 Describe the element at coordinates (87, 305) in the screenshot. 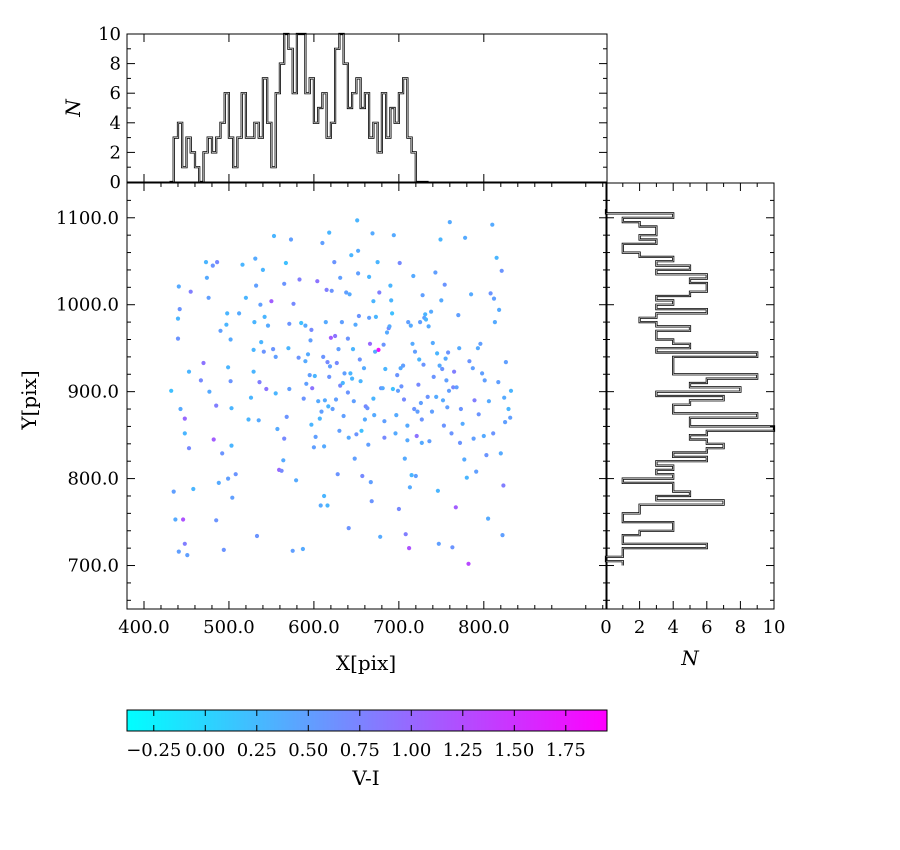

I see `scatter-ytick-label: 1000.0` at that location.